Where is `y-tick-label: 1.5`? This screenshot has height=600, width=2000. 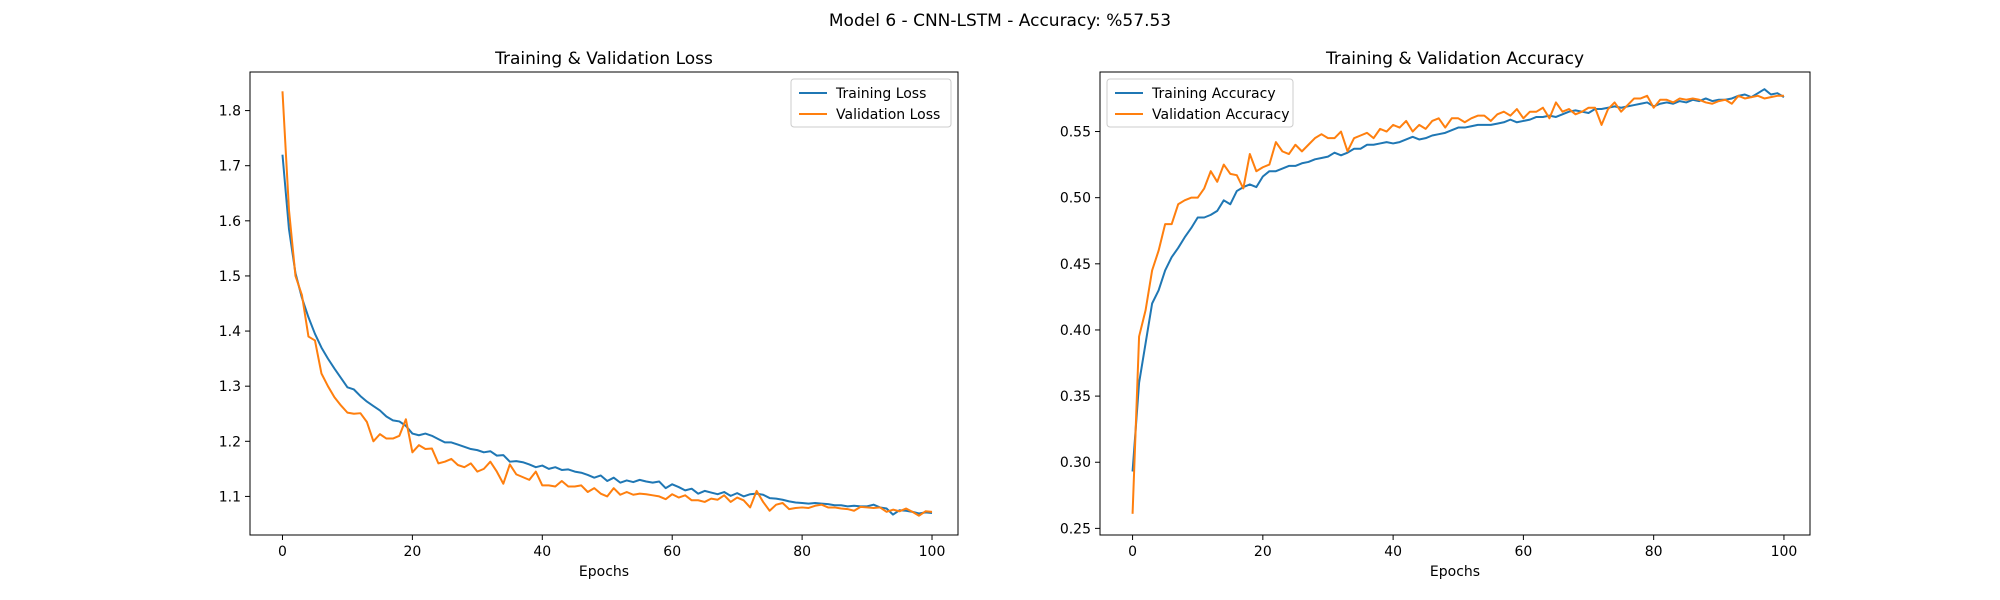 y-tick-label: 1.5 is located at coordinates (230, 277).